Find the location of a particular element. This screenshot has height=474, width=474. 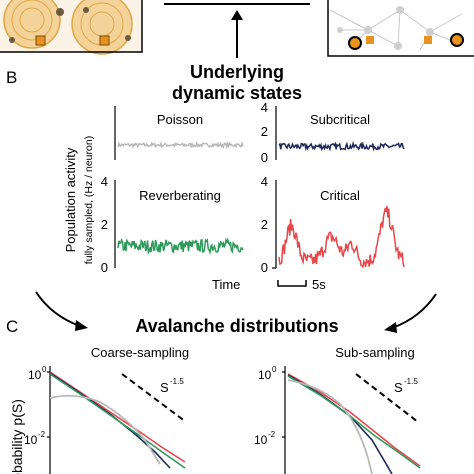

tile-reverberating: Reverberating is located at coordinates (179, 224).